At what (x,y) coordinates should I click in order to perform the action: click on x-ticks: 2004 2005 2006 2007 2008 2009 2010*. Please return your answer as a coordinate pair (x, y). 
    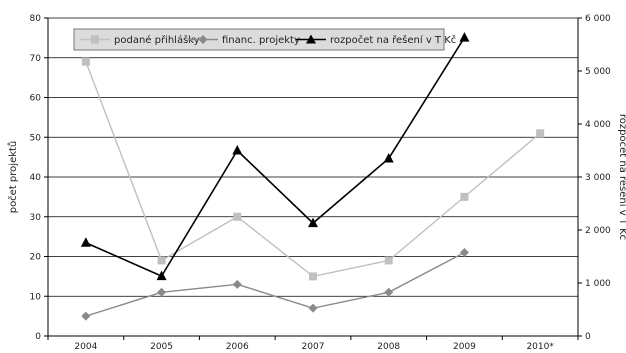
    Looking at the image, I should click on (313, 344).